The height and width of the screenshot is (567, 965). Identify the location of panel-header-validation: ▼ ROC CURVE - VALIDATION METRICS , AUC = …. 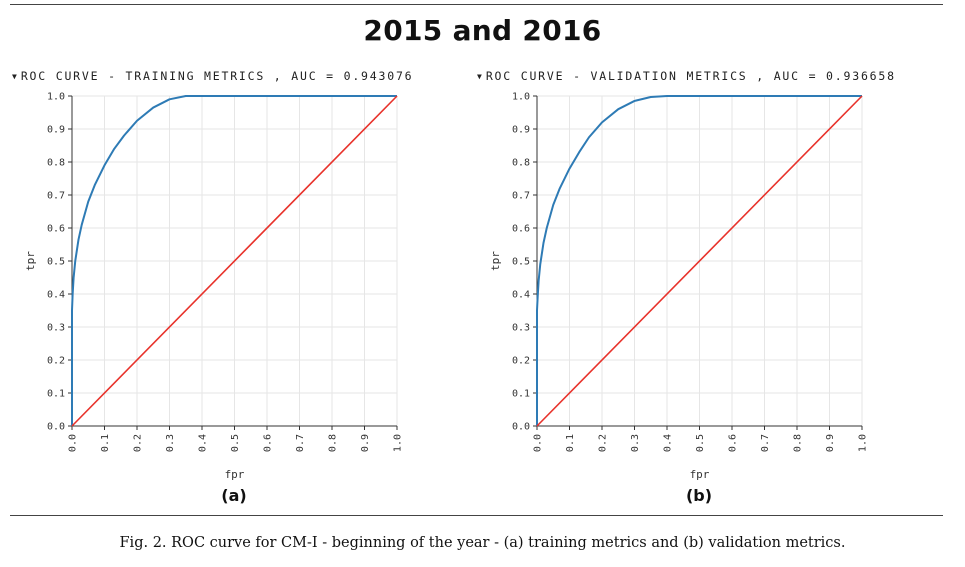
(686, 76).